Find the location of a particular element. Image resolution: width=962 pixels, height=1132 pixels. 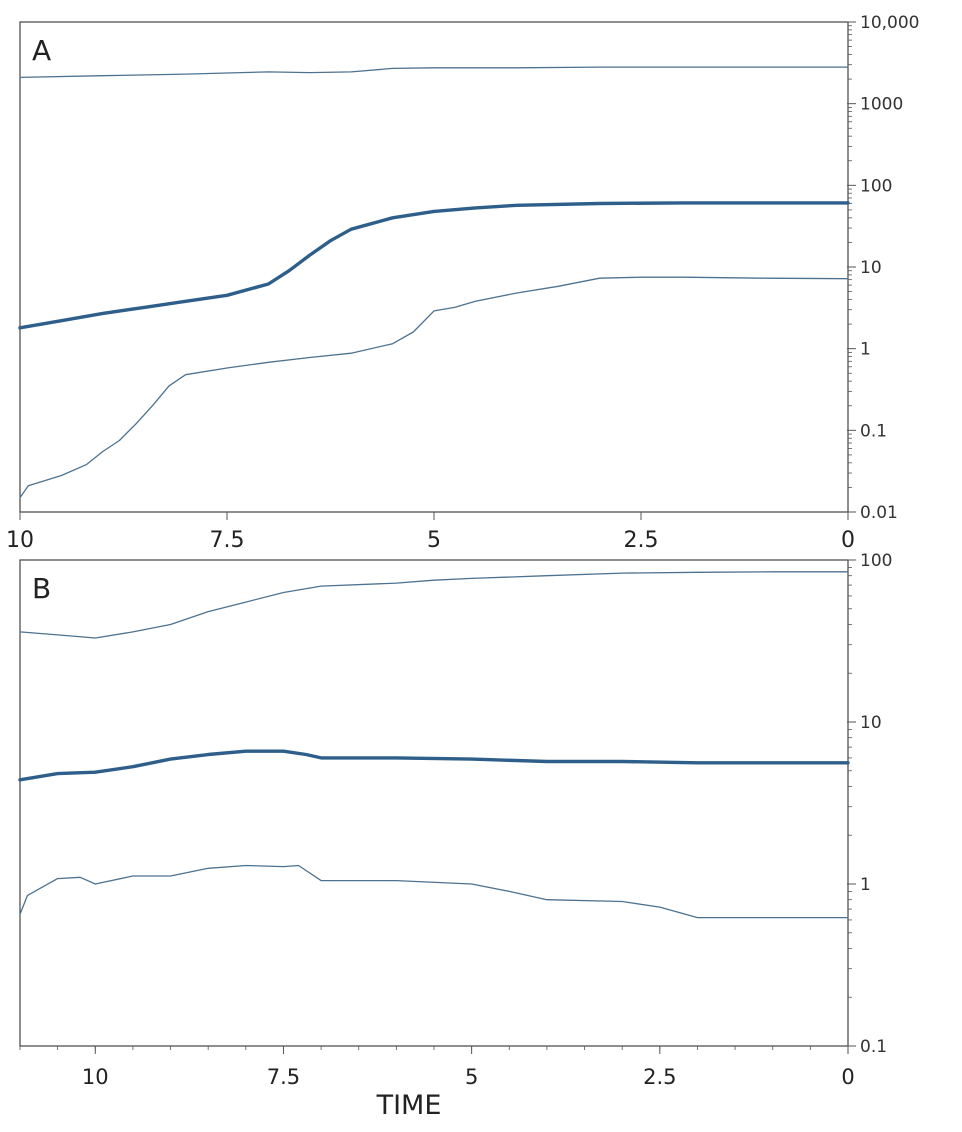

panel-a-letter: A is located at coordinates (41, 50).